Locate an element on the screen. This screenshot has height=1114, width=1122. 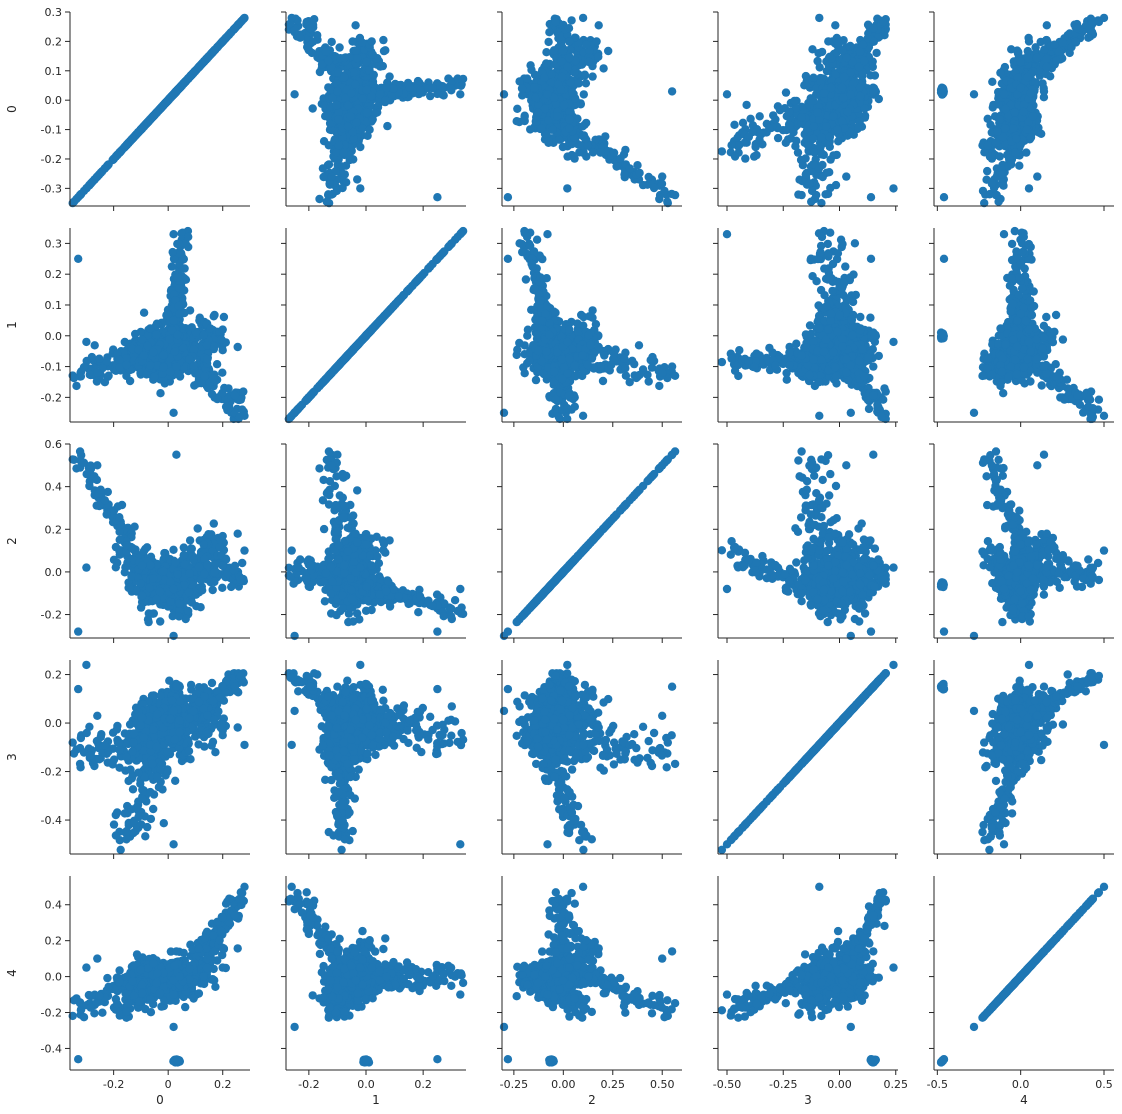
y-tick-label: -0.1 is located at coordinates (51, 130).